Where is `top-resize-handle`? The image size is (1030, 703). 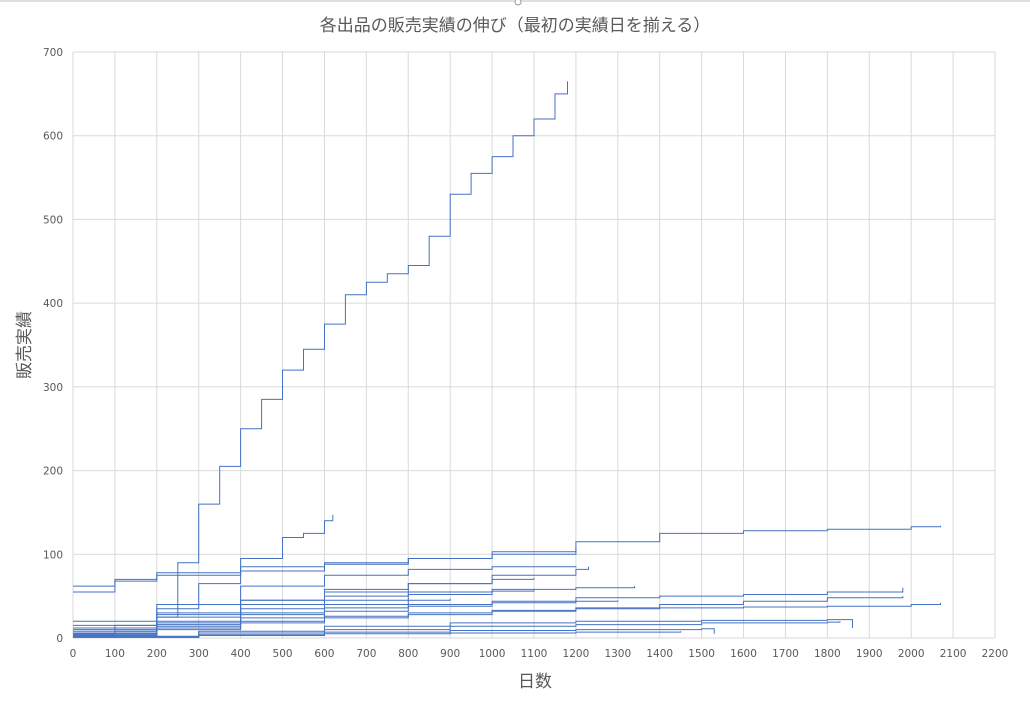
top-resize-handle is located at coordinates (518, 3).